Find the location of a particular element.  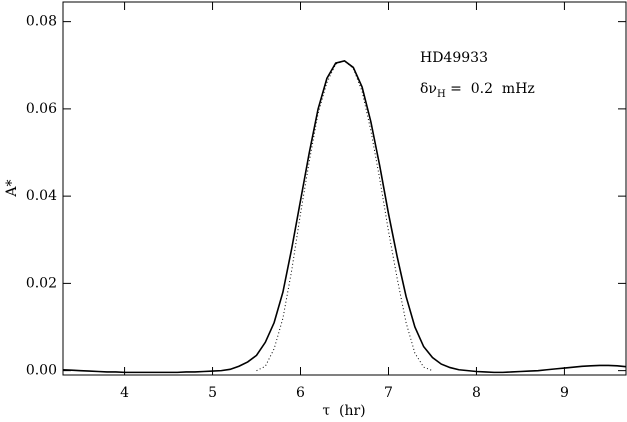

y-tick-label: 0.00 is located at coordinates (41, 371).